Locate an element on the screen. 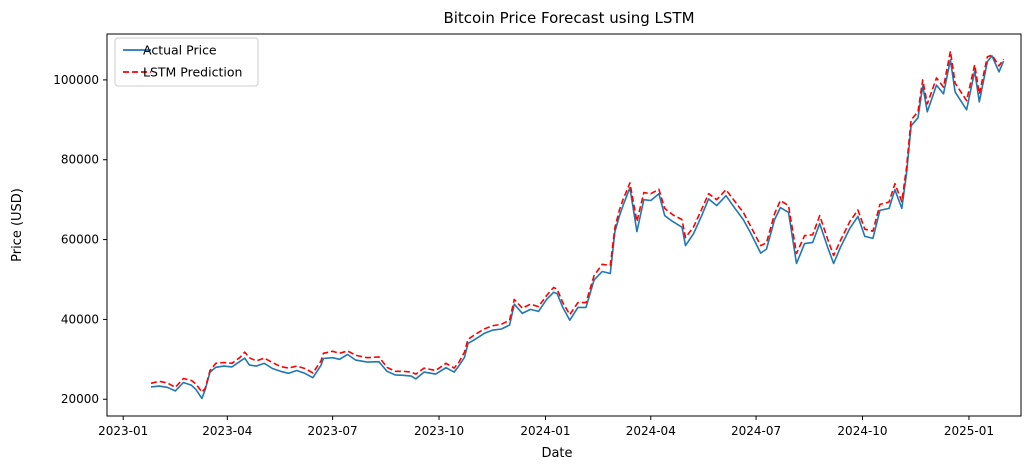 Image resolution: width=1031 pixels, height=474 pixels. x-tick-label: 2023-04 is located at coordinates (227, 431).